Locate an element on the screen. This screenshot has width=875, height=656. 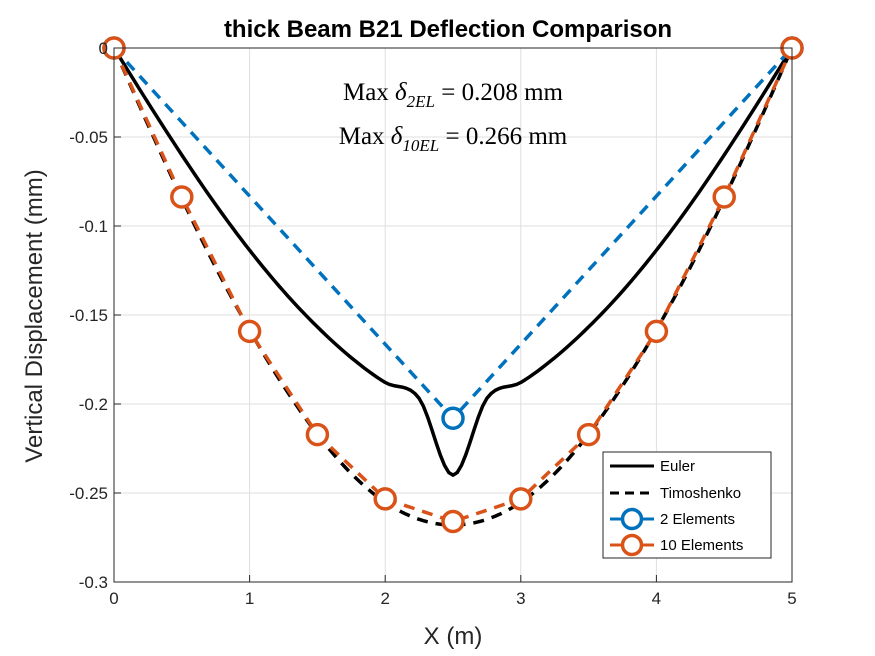
legend-item-2-elements: 2 Elements is located at coordinates (672, 519).